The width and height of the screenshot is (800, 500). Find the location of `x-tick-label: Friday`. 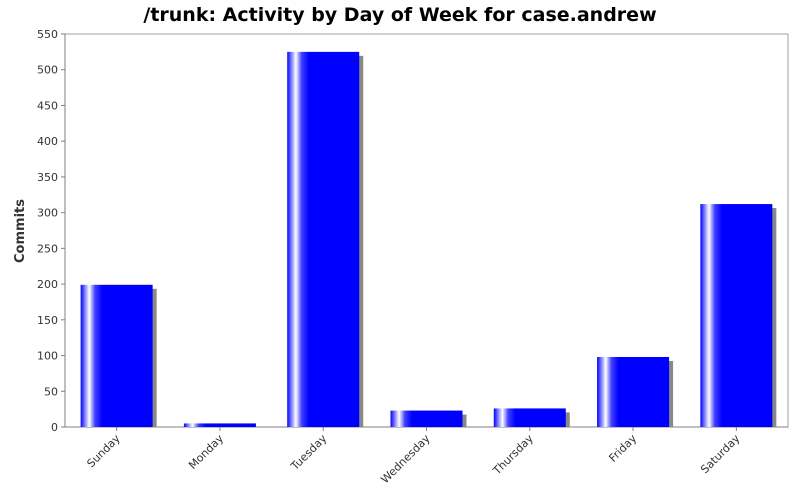

x-tick-label: Friday is located at coordinates (622, 448).